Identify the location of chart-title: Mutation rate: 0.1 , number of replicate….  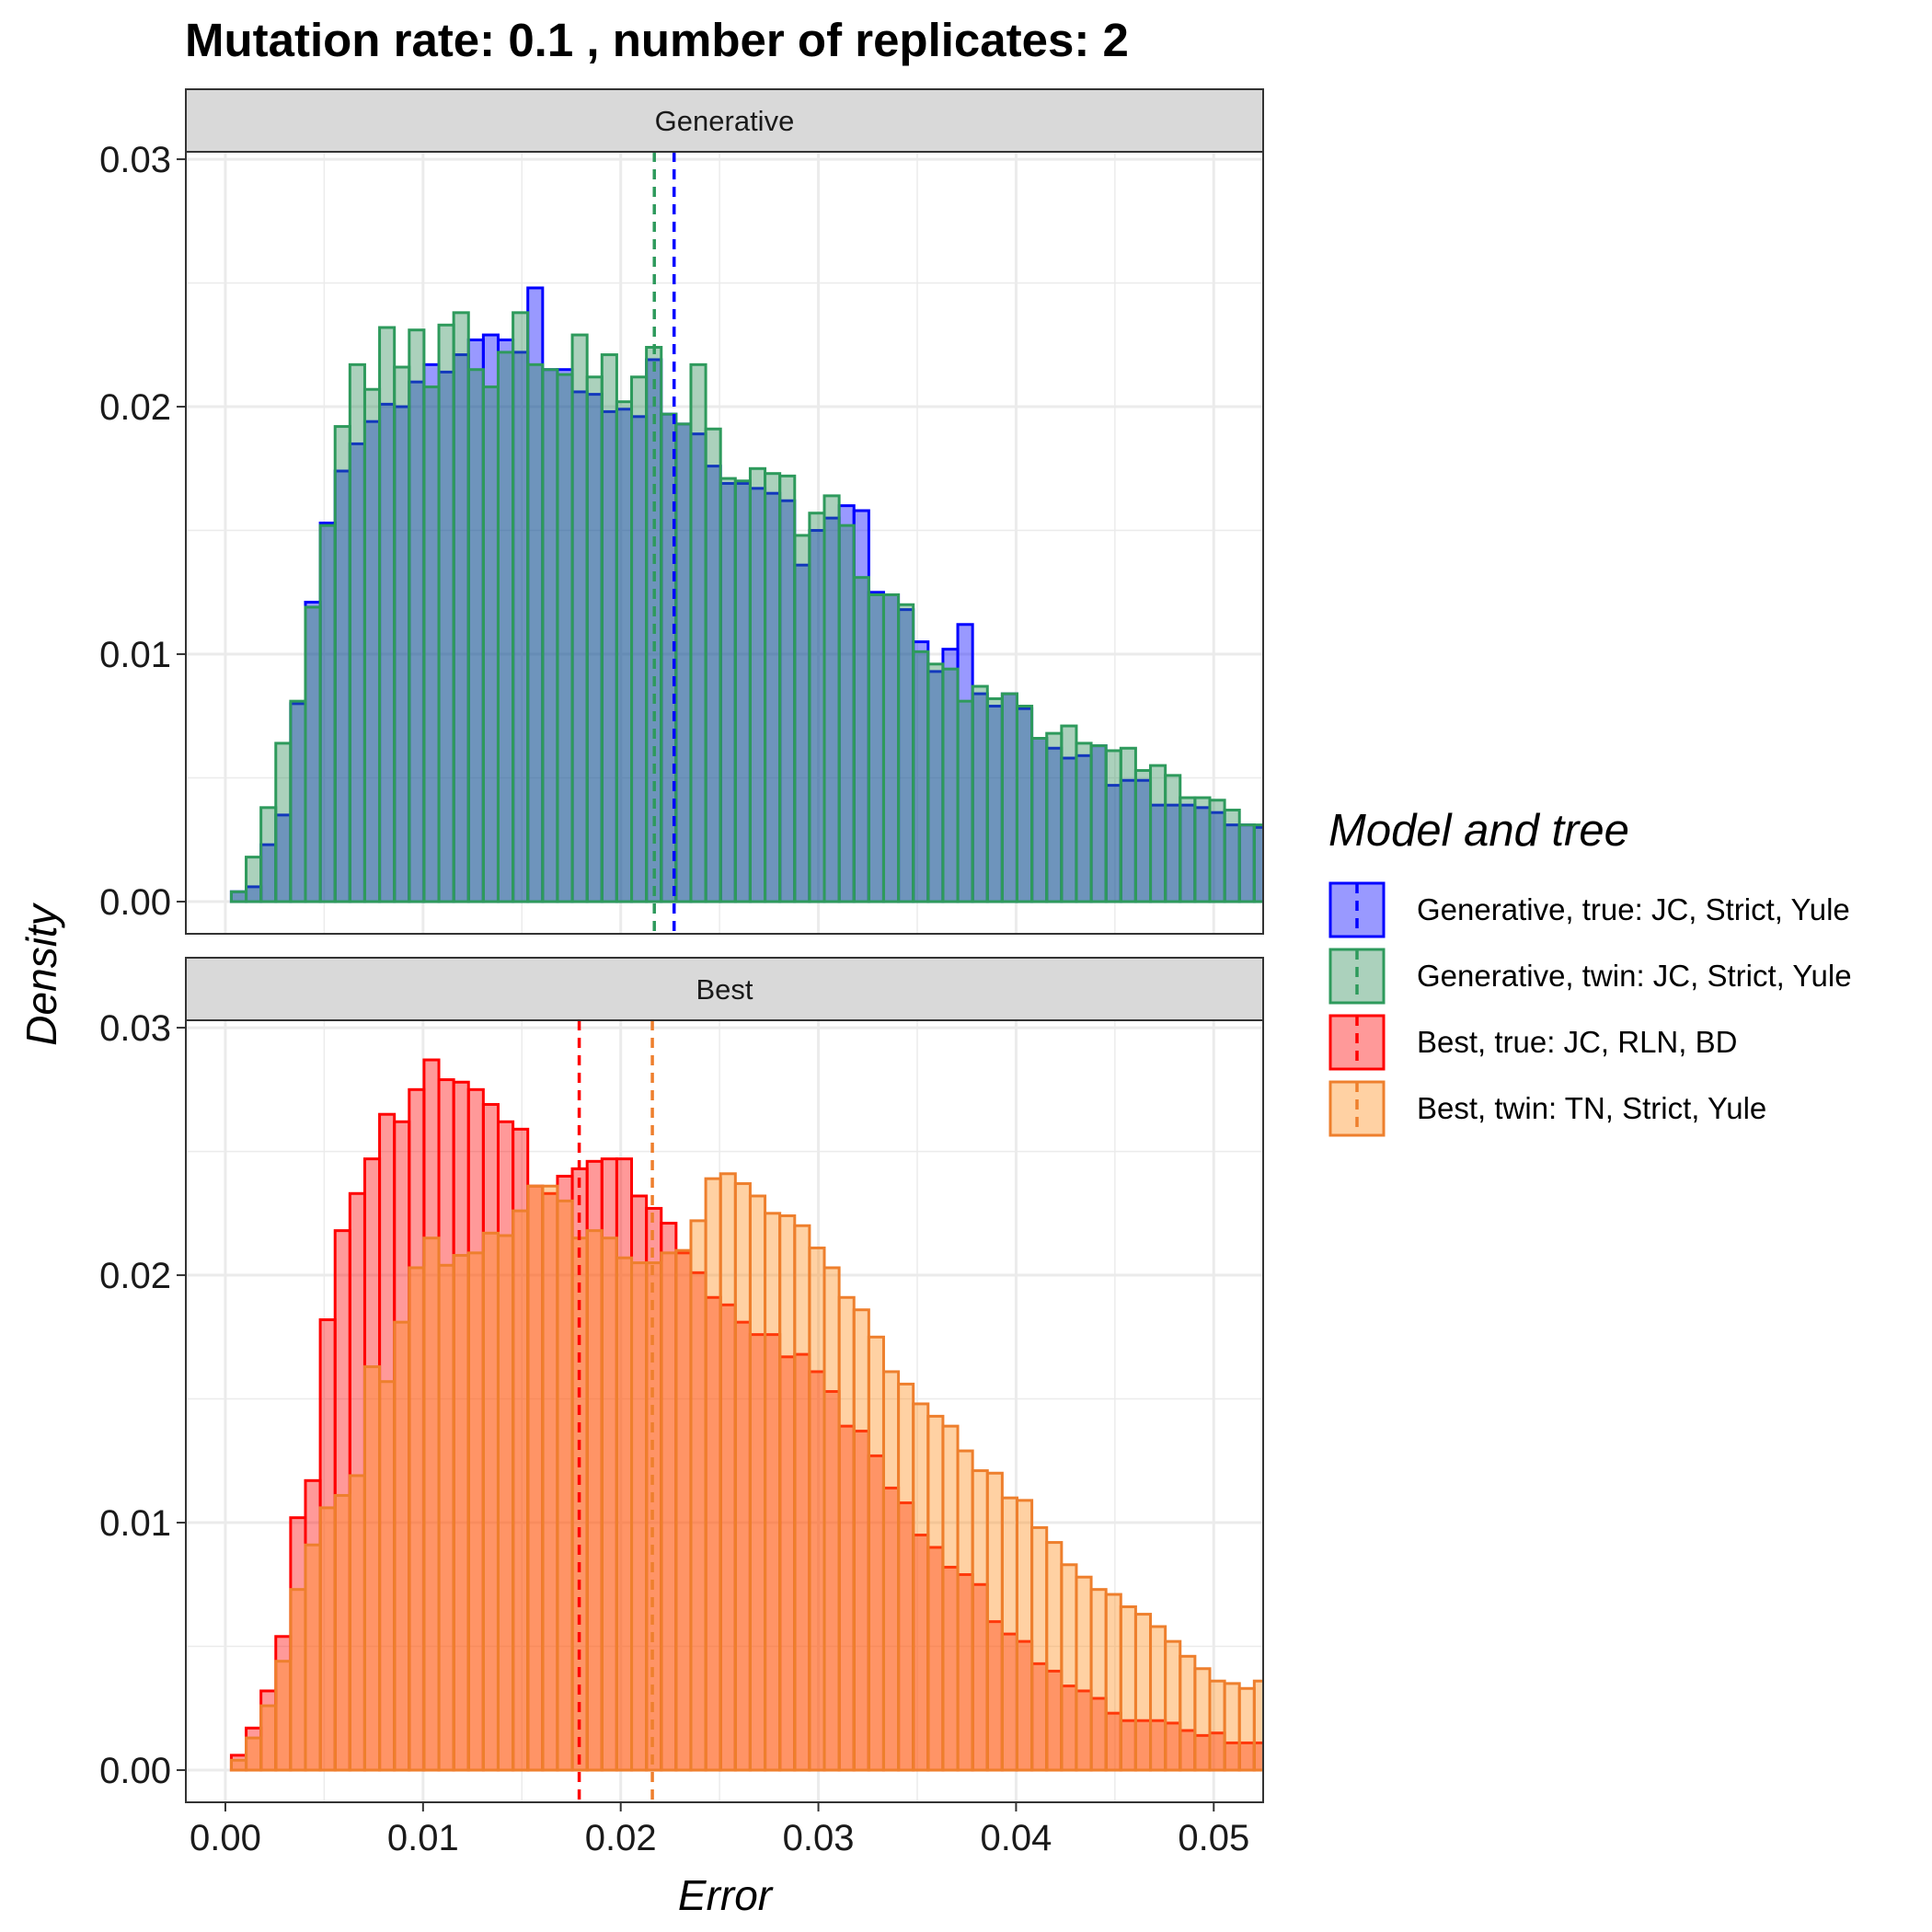
(657, 40).